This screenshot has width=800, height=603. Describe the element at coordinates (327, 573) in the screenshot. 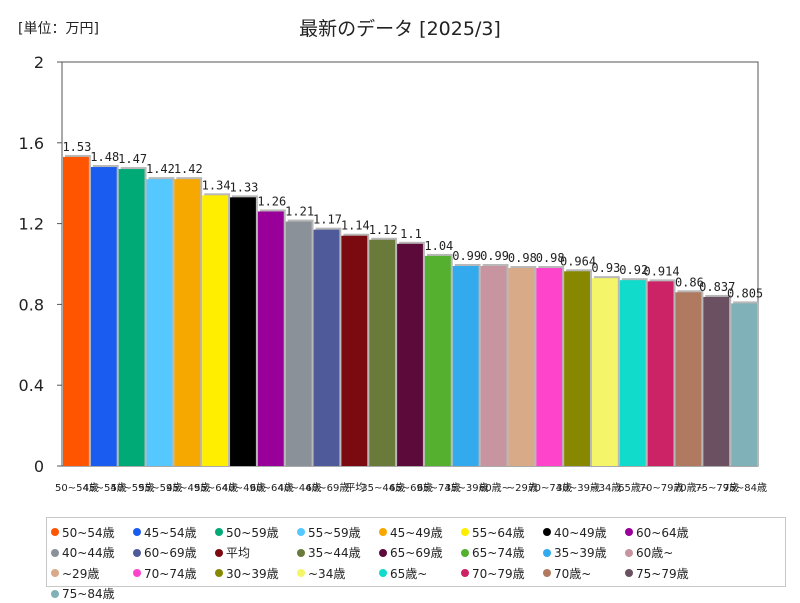

I see `legend-label: ~34歳` at that location.